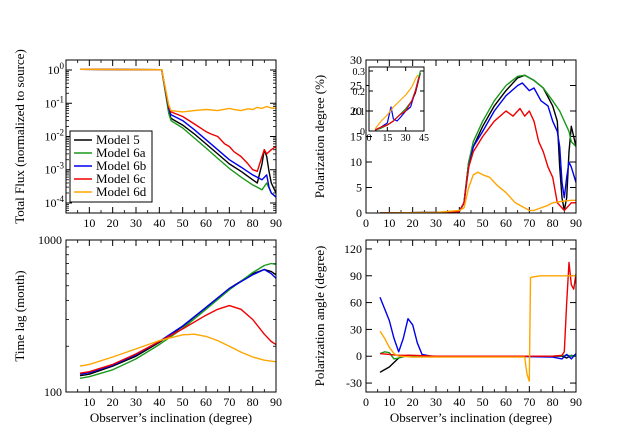 This screenshot has height=438, width=628. Describe the element at coordinates (61, 99) in the screenshot. I see `y-tick-exponent: -1` at that location.